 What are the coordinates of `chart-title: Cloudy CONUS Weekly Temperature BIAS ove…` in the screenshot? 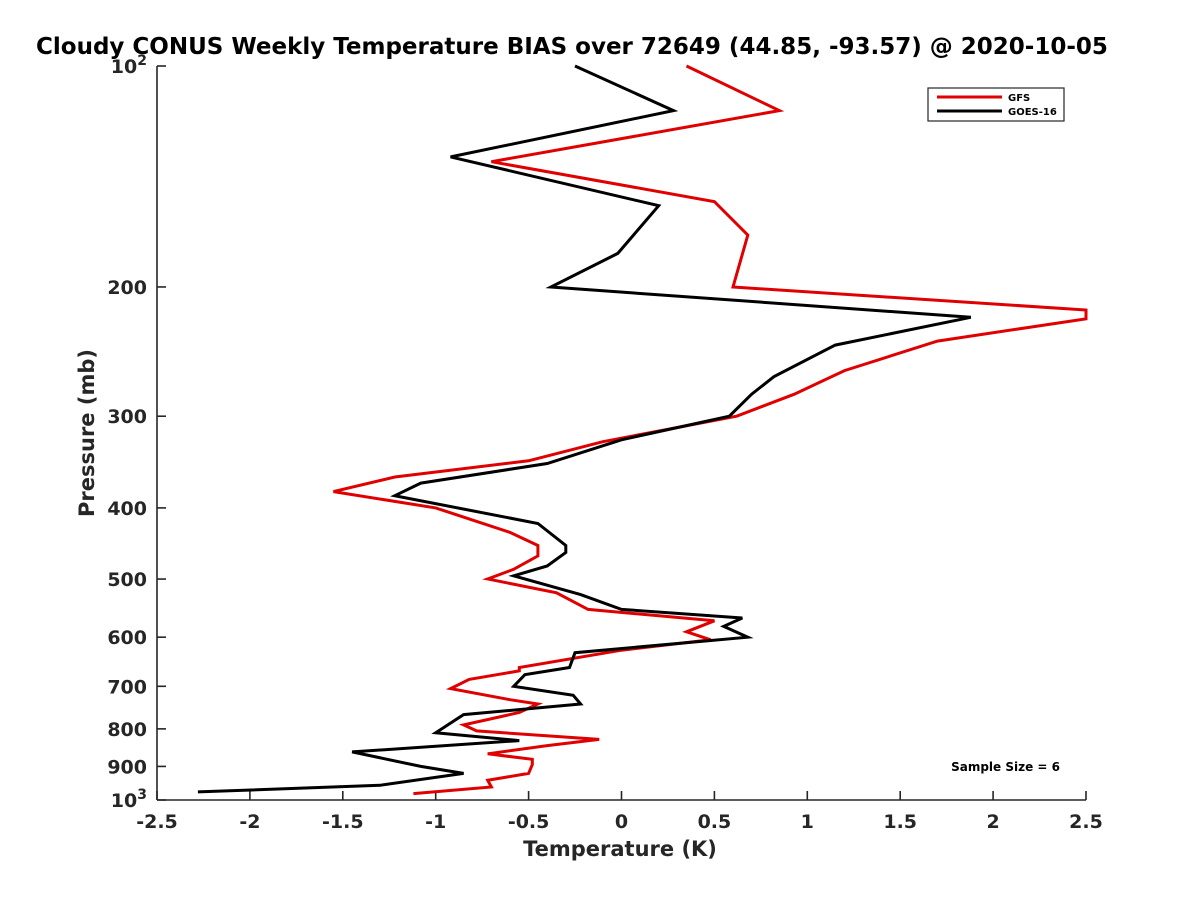 It's located at (572, 47).